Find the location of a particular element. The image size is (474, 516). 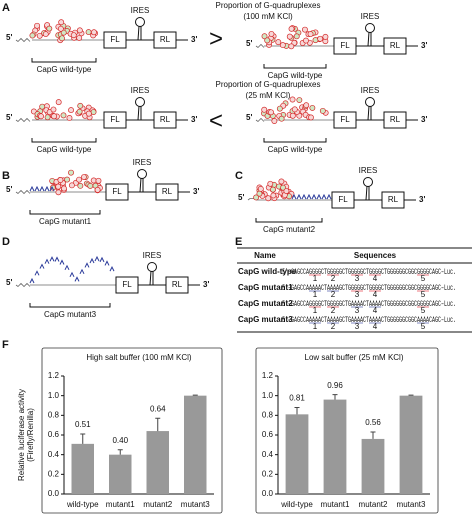

x-tick-label: mutant1 is located at coordinates (335, 504).